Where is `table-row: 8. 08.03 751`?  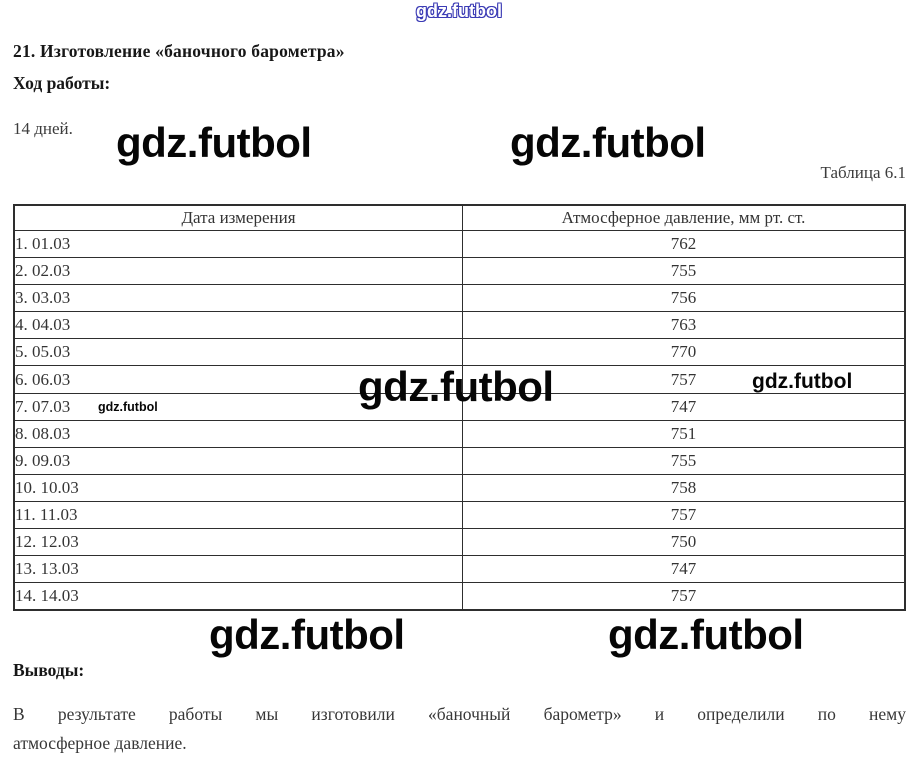 table-row: 8. 08.03 751 is located at coordinates (459, 433).